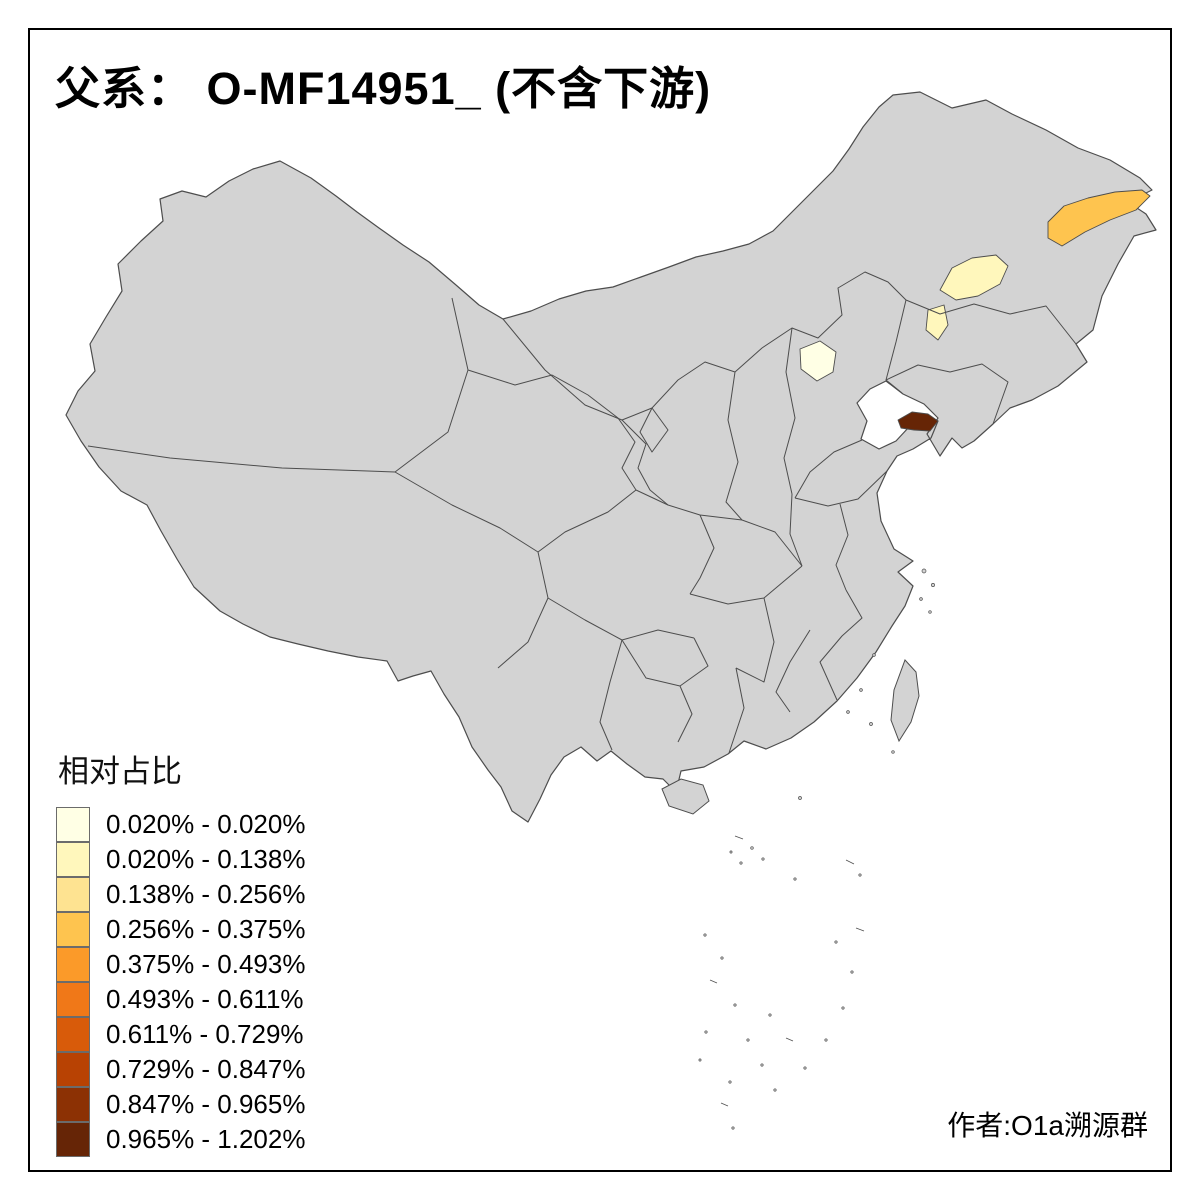 The width and height of the screenshot is (1200, 1200). What do you see at coordinates (772, 543) in the screenshot?
I see `border-hubei-north` at bounding box center [772, 543].